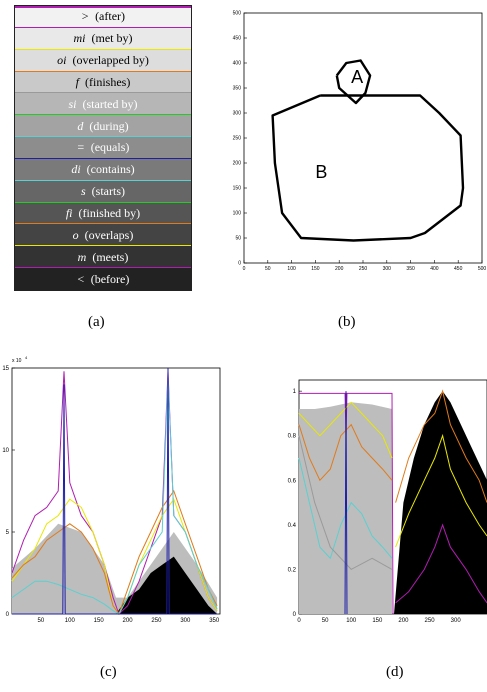  I want to click on region-outline-A, so click(353, 82).